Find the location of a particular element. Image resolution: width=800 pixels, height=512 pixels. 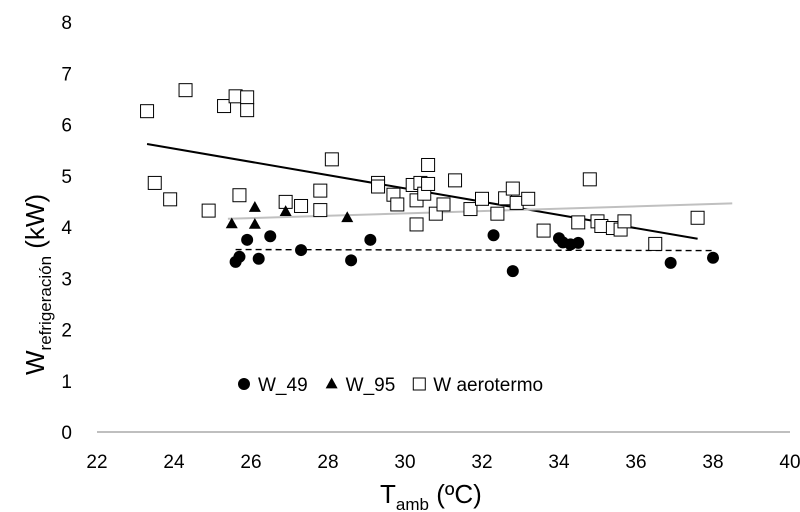

x-tick-label: 24 is located at coordinates (174, 462).